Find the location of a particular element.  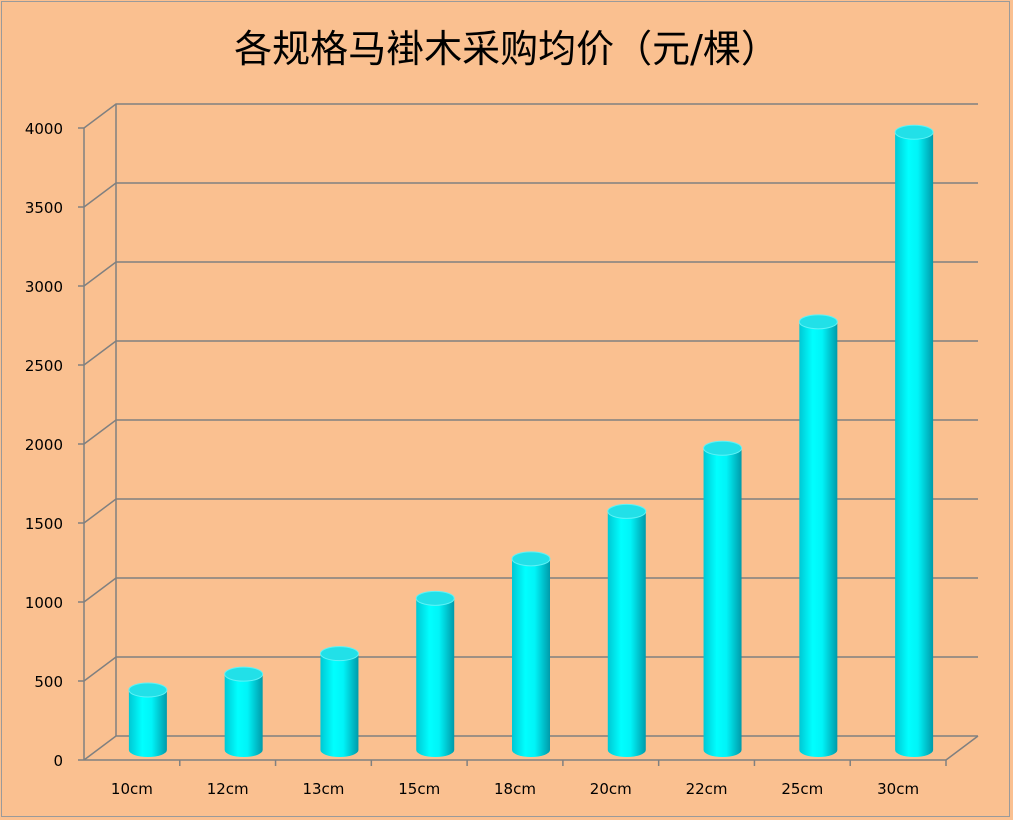

x-tick-label: 25cm is located at coordinates (802, 789).